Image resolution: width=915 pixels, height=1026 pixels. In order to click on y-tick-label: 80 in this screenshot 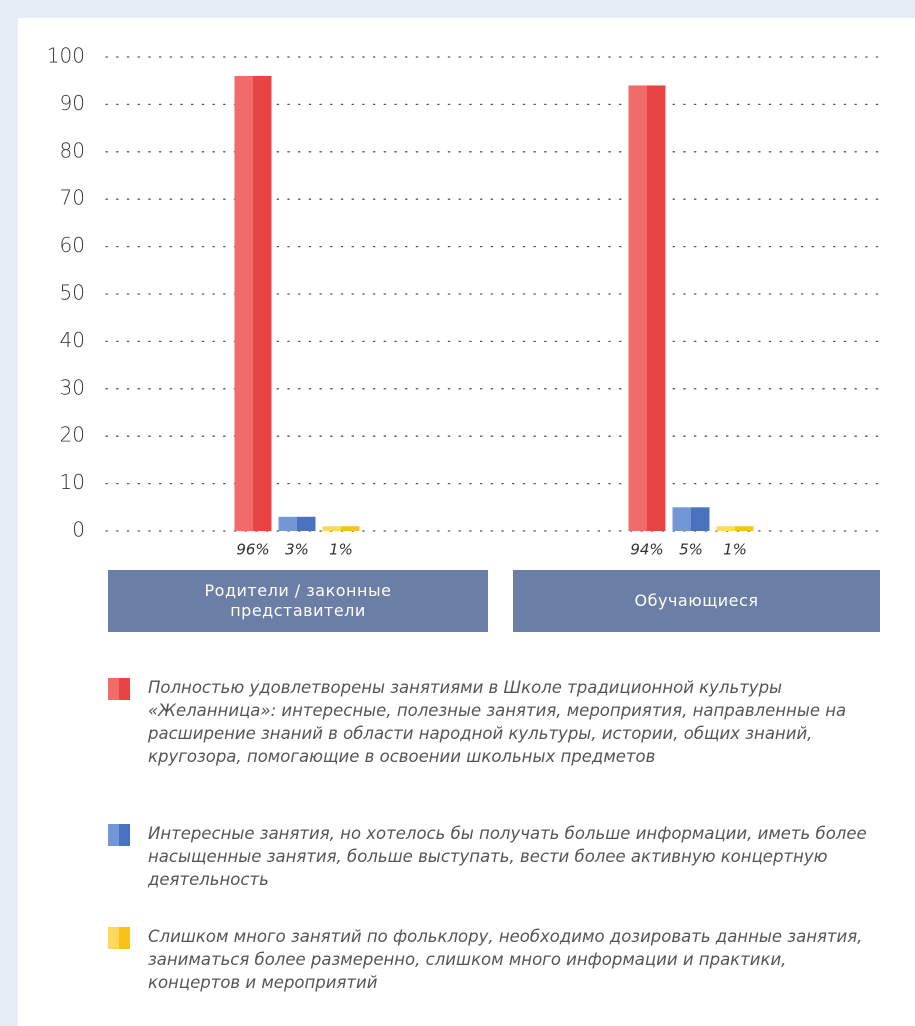, I will do `click(72, 150)`.